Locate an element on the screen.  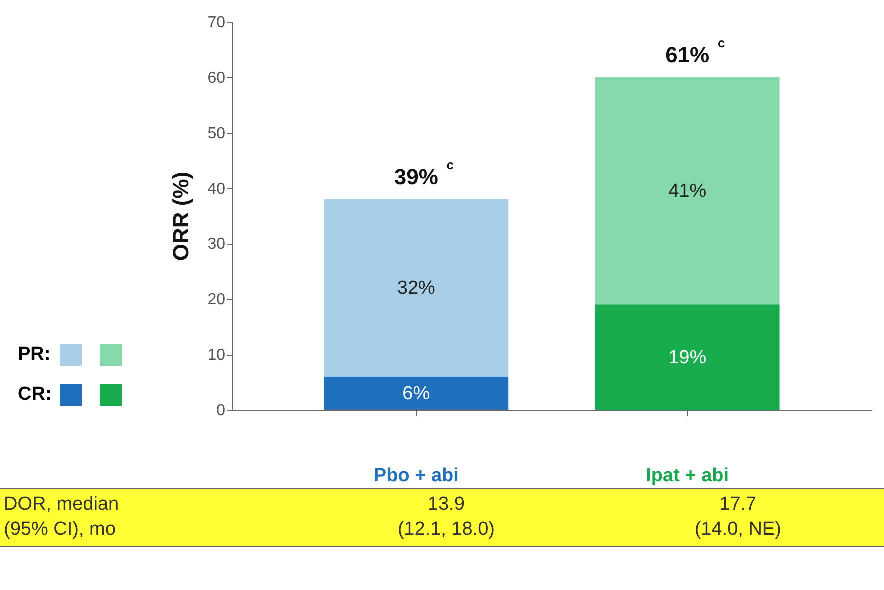
y-tick-label: 20 is located at coordinates (217, 300).